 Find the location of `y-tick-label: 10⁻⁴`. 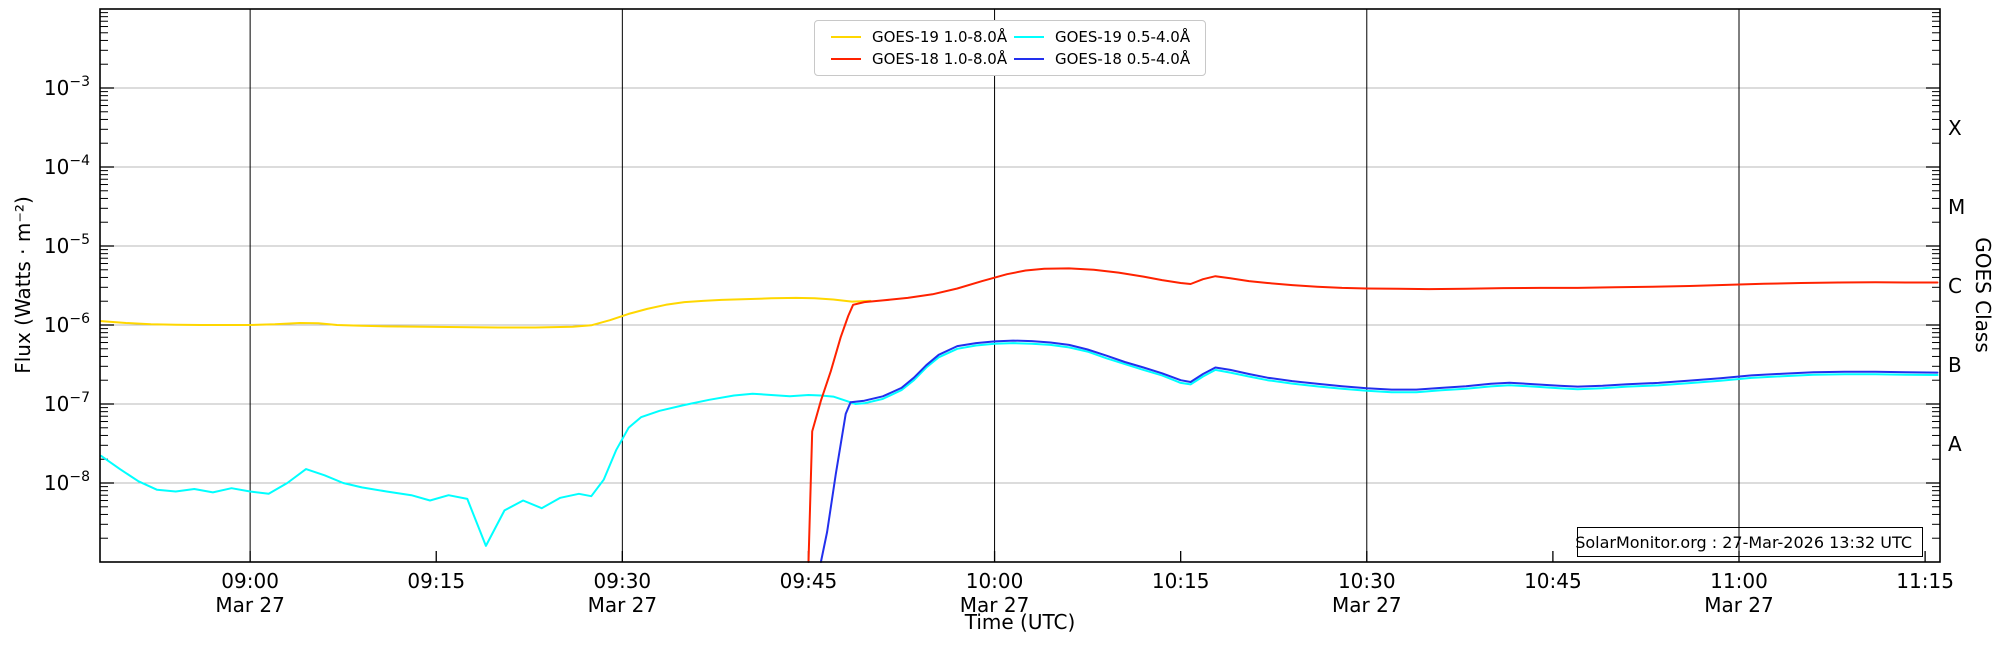

y-tick-label: 10⁻⁴ is located at coordinates (67, 166).